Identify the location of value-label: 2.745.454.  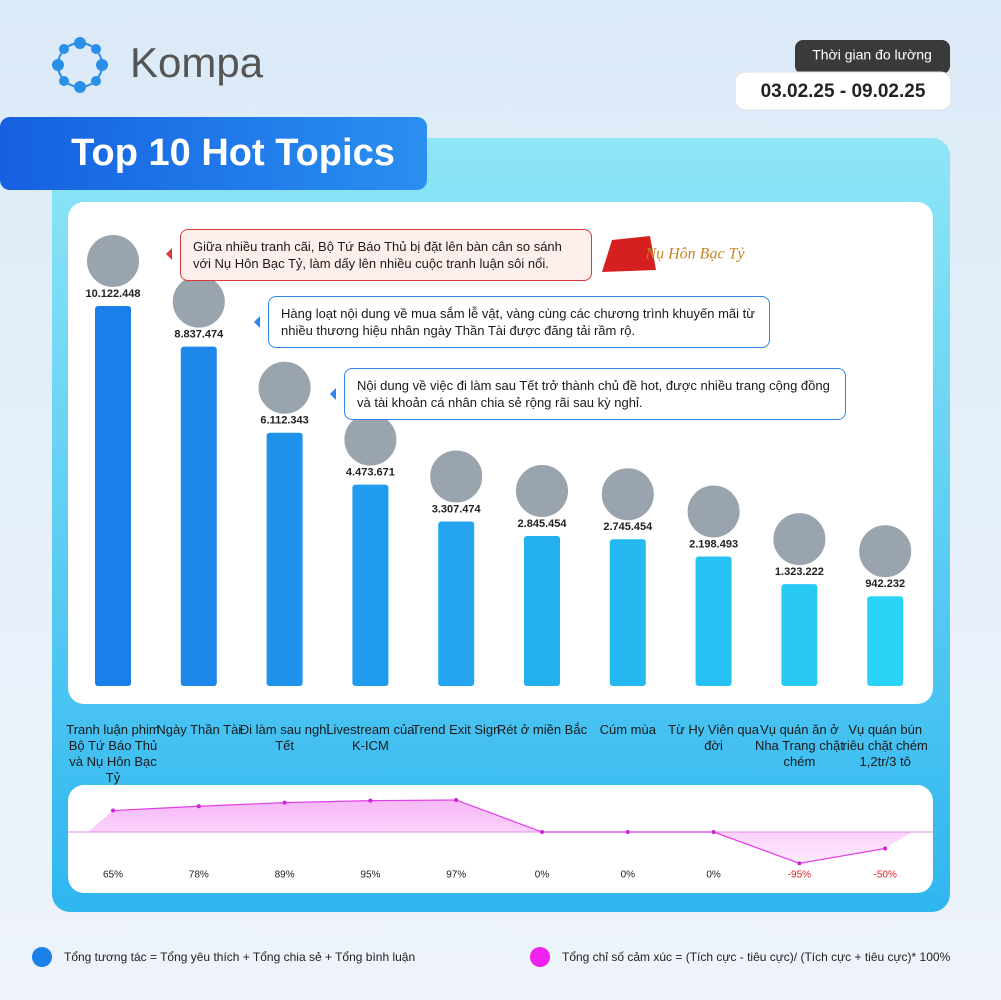
(628, 527).